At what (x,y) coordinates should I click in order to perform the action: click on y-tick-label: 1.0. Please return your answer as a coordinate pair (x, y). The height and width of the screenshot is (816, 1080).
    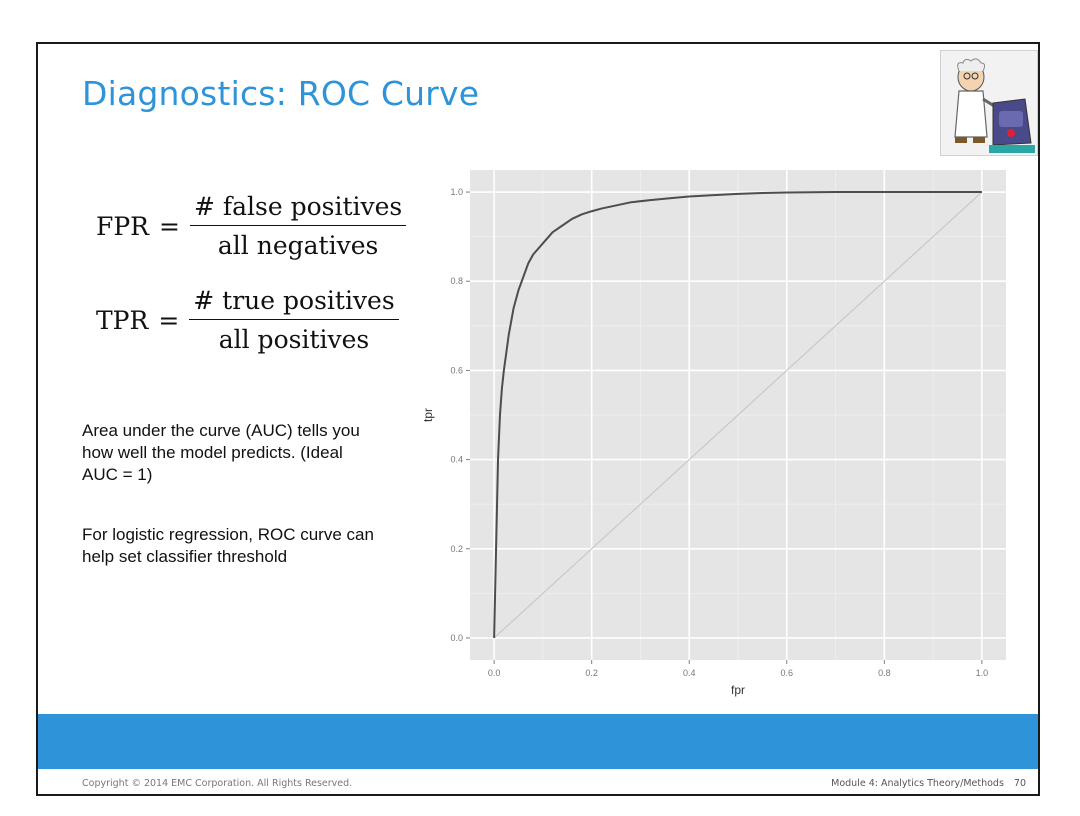
    Looking at the image, I should click on (456, 192).